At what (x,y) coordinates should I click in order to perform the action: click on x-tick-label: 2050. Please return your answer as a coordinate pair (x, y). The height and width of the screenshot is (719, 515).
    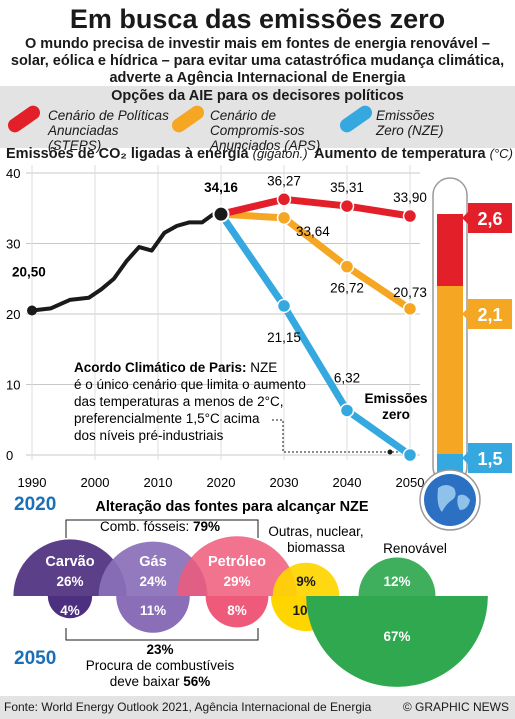
    Looking at the image, I should click on (410, 482).